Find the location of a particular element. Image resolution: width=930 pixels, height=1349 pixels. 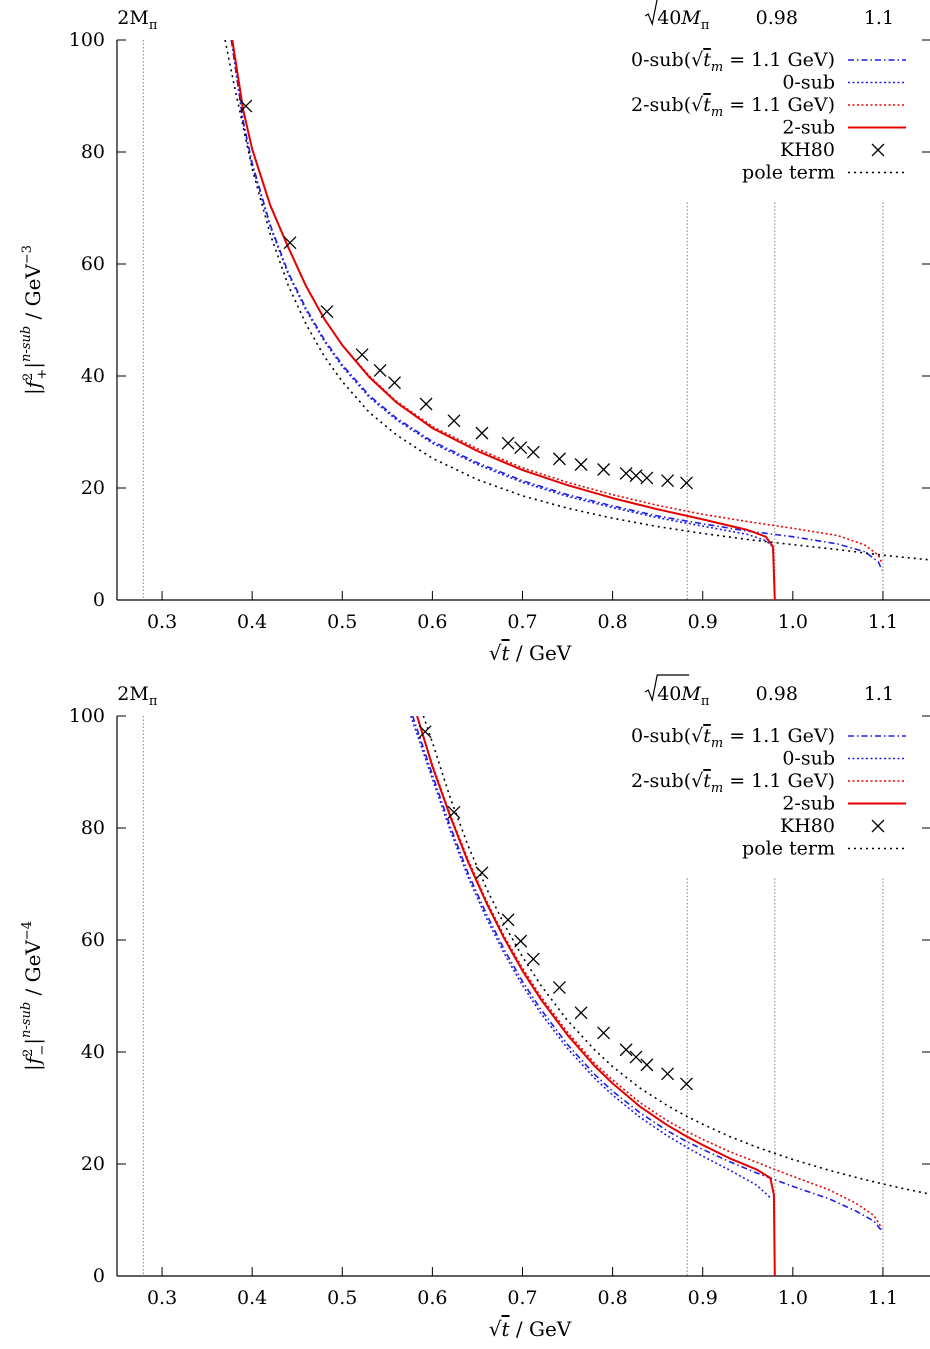

y-axis-label: |f2−|n-sub / GeV−4 is located at coordinates (34, 996).